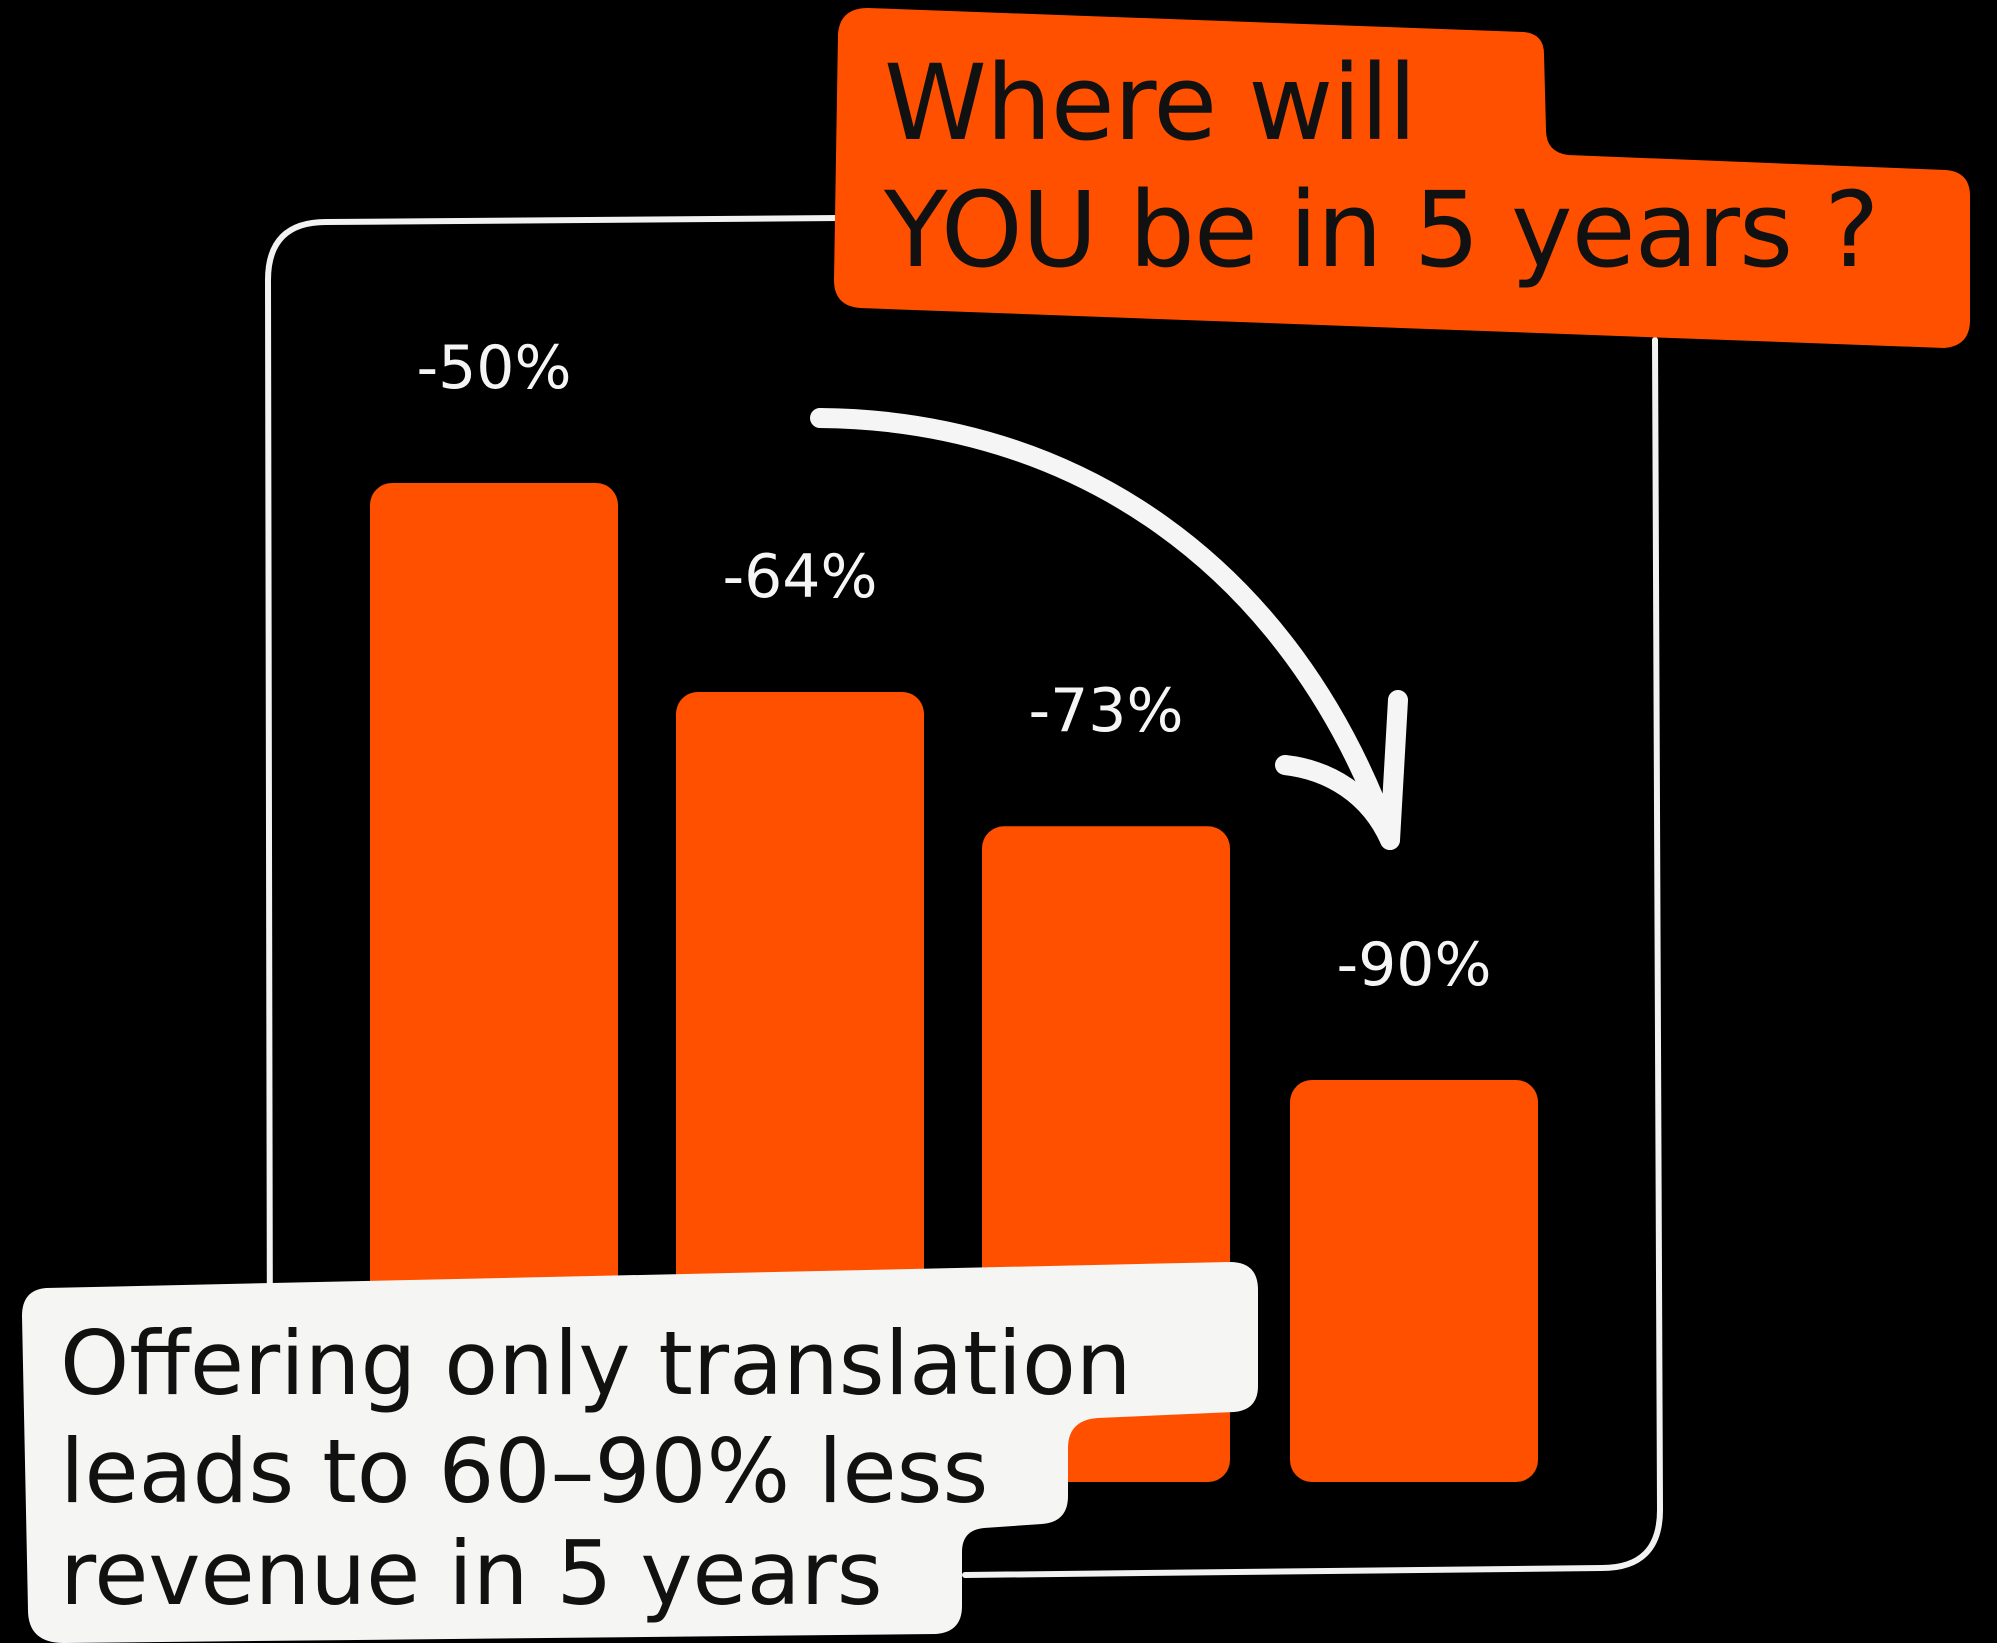 This screenshot has width=1997, height=1643. I want to click on bar-value-label-1: -50%, so click(494, 368).